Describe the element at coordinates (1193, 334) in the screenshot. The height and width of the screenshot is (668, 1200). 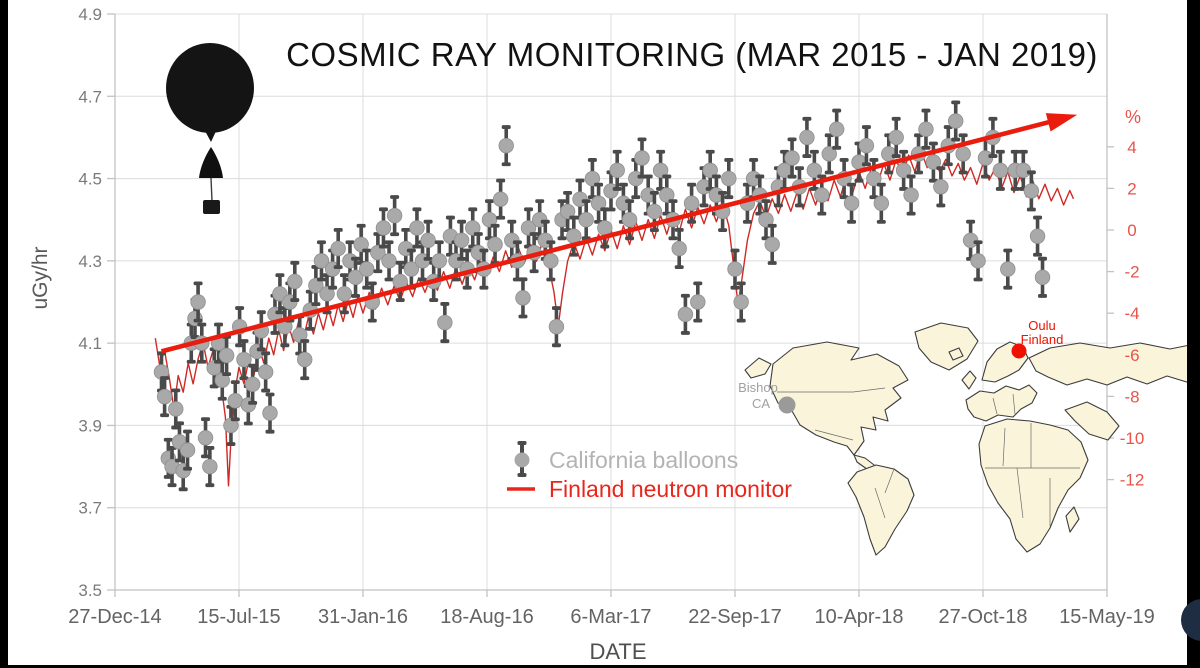
I see `right-edge-bar` at that location.